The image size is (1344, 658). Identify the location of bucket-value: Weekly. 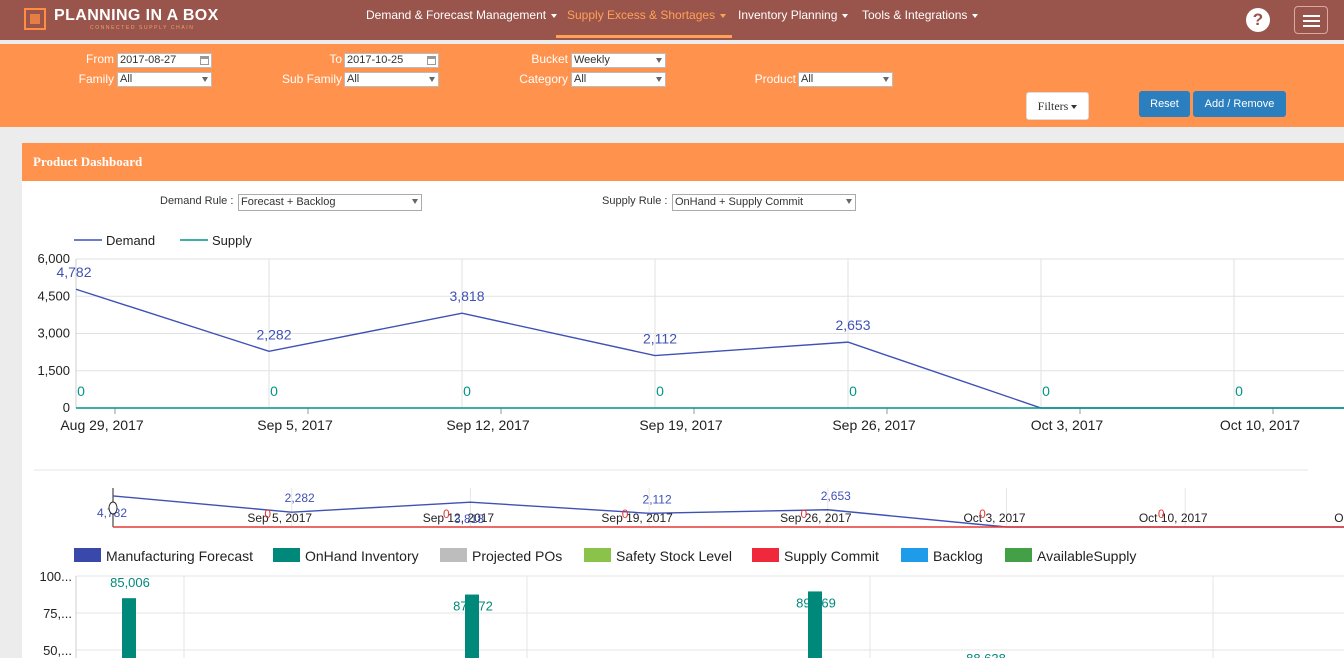
(592, 60).